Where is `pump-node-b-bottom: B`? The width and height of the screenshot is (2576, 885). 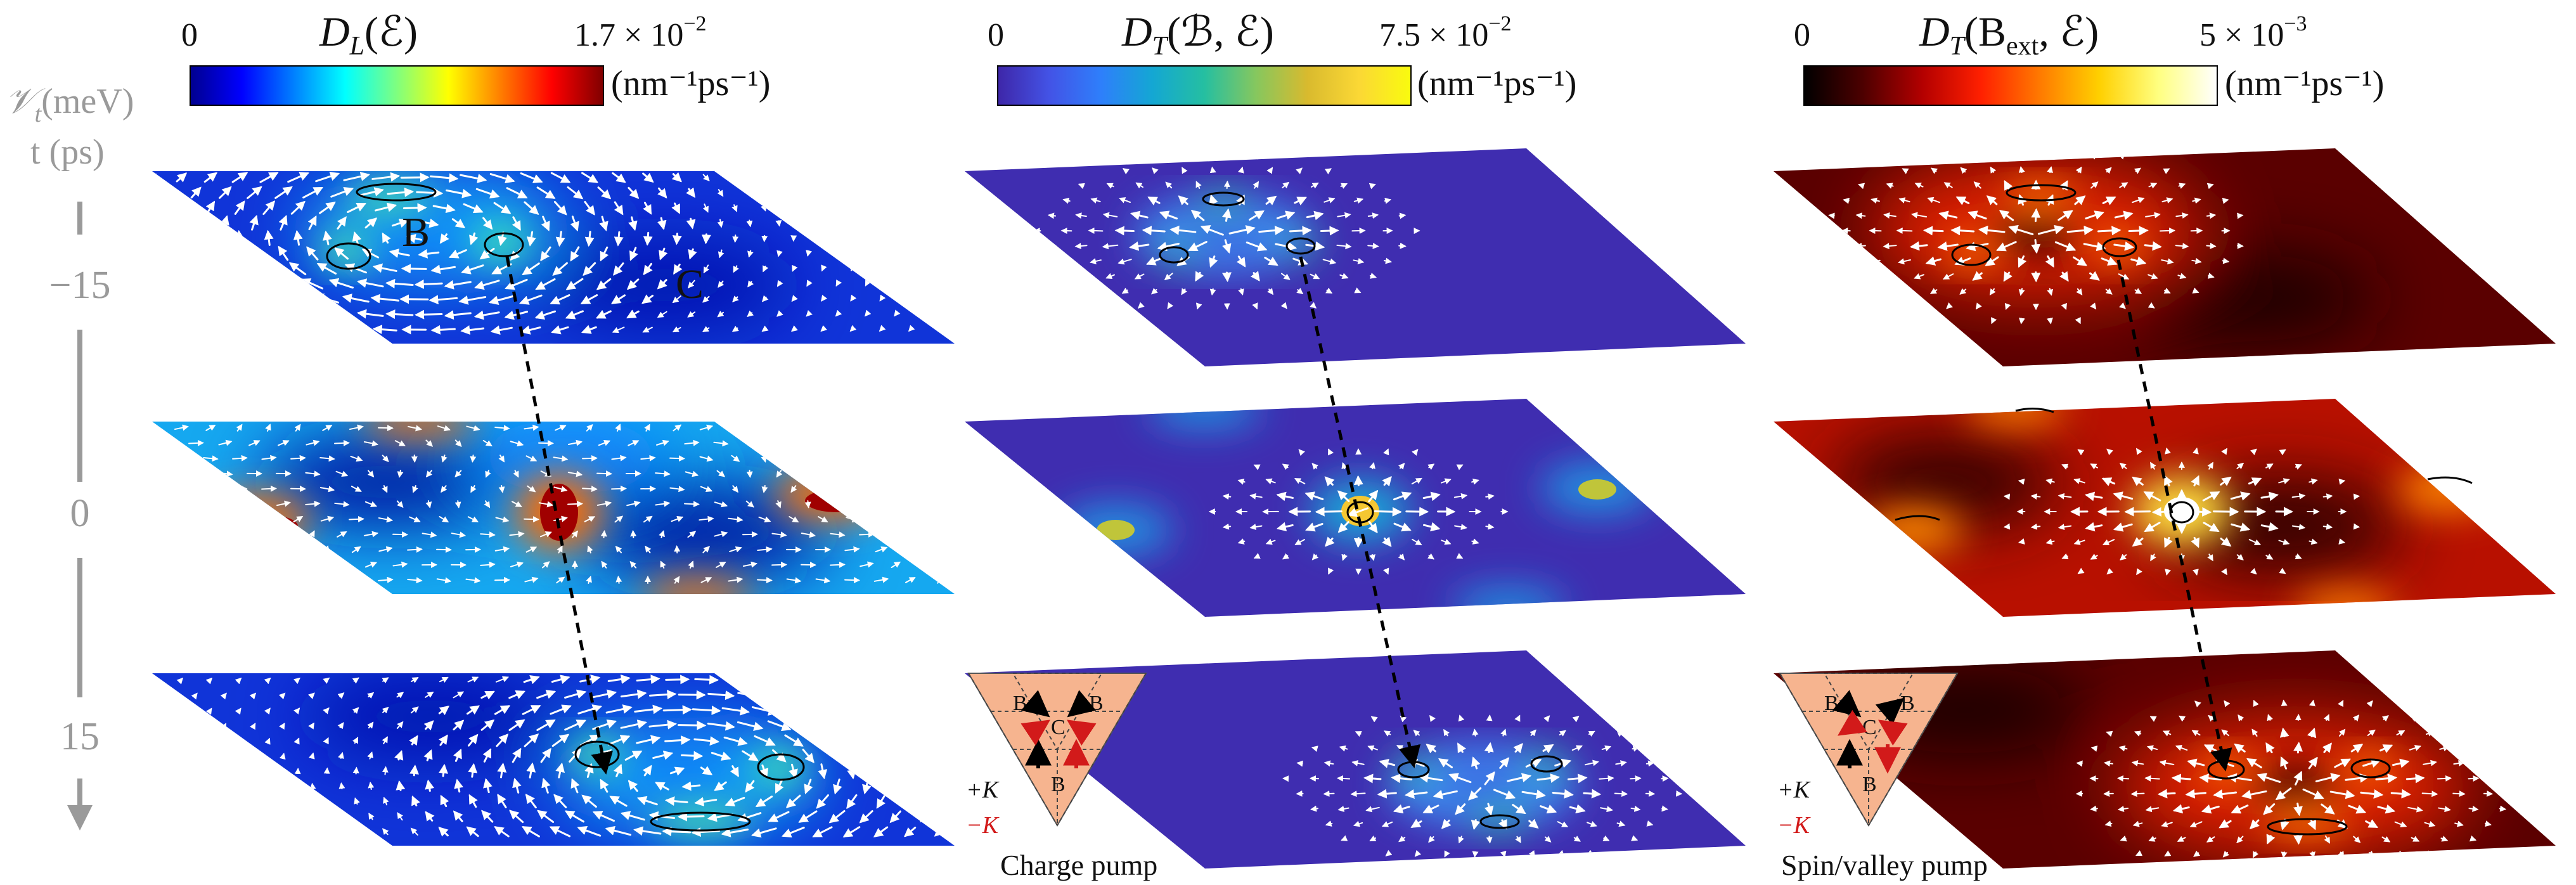 pump-node-b-bottom: B is located at coordinates (1058, 784).